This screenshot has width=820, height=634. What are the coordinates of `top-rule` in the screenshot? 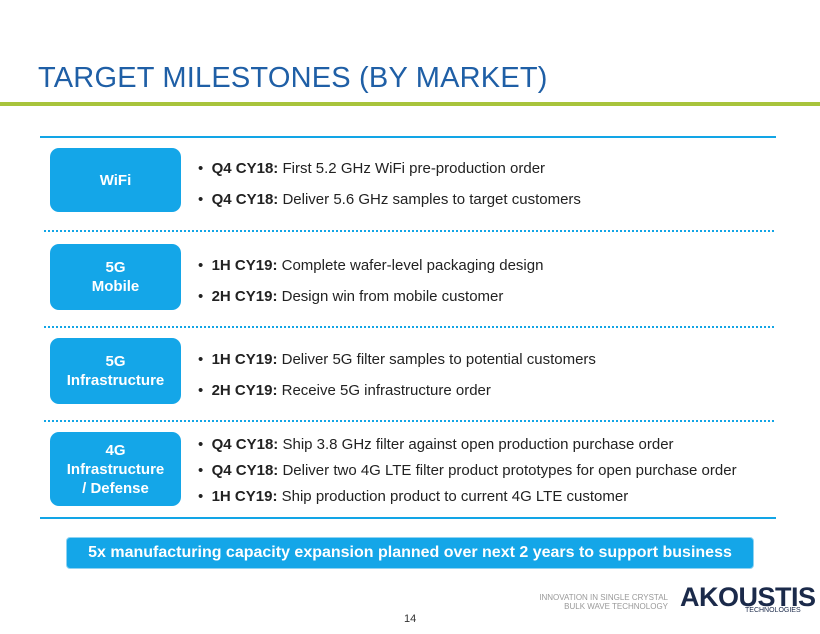 It's located at (408, 137).